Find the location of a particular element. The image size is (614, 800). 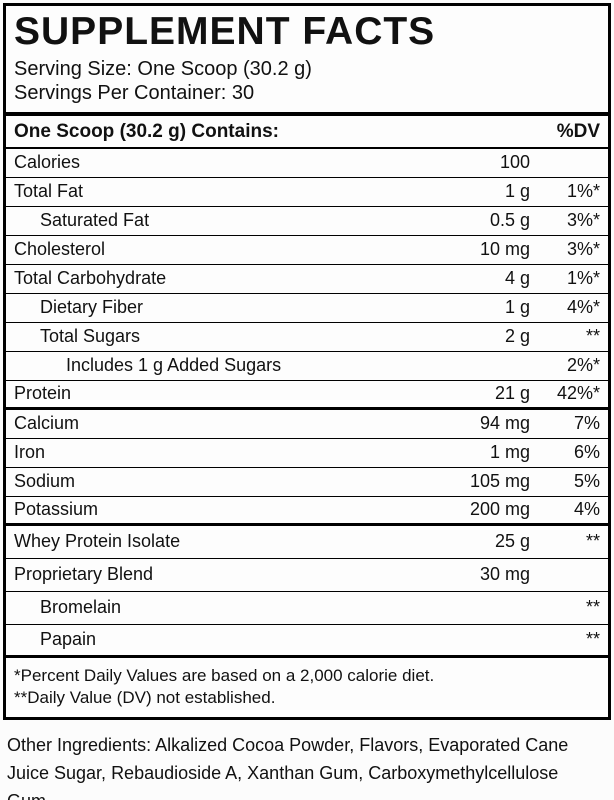

nutrient-row: Iron 1 mg 6% is located at coordinates (307, 453).